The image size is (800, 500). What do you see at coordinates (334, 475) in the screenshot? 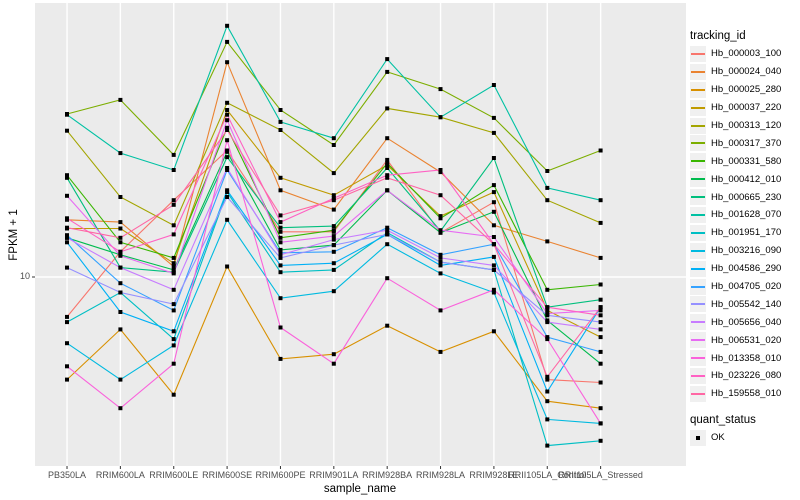
I see `x-tick-label: RRIM901LA` at bounding box center [334, 475].